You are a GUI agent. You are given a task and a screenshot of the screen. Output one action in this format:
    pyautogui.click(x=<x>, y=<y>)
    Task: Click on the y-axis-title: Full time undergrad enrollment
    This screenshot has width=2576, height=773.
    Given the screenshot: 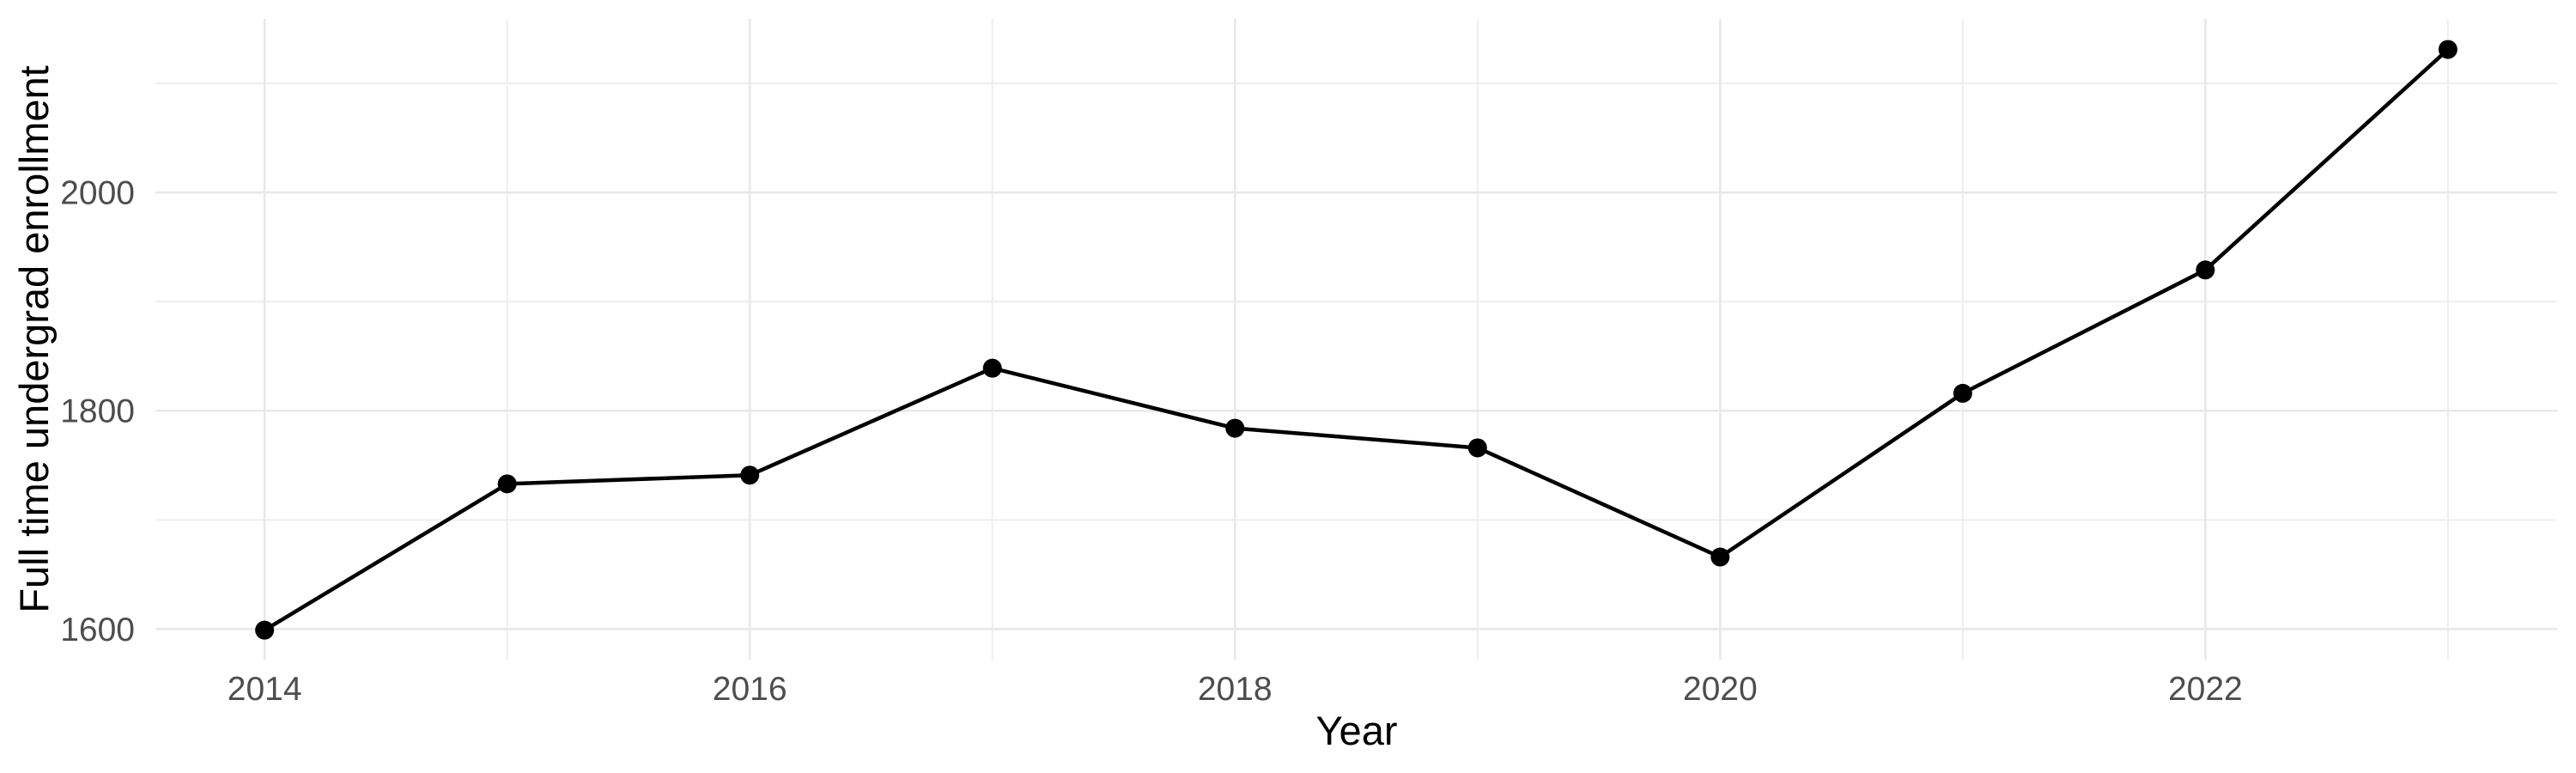 What is the action you would take?
    pyautogui.click(x=34, y=339)
    